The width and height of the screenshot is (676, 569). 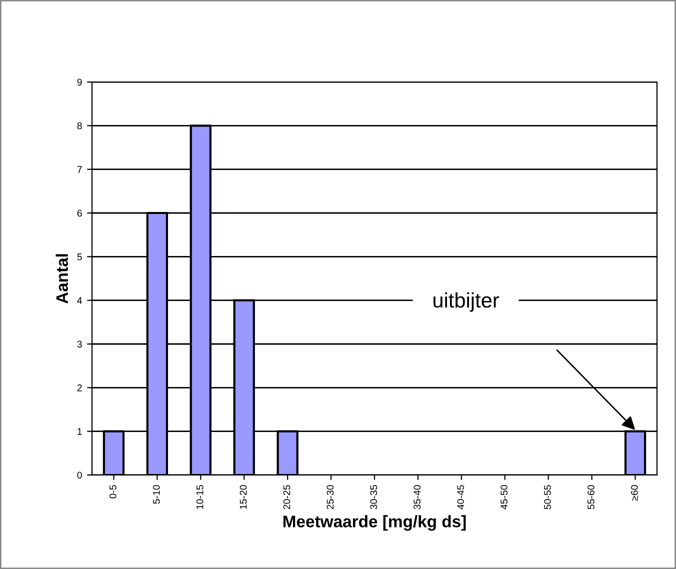 I want to click on x-tick-label: 30-35, so click(x=374, y=497).